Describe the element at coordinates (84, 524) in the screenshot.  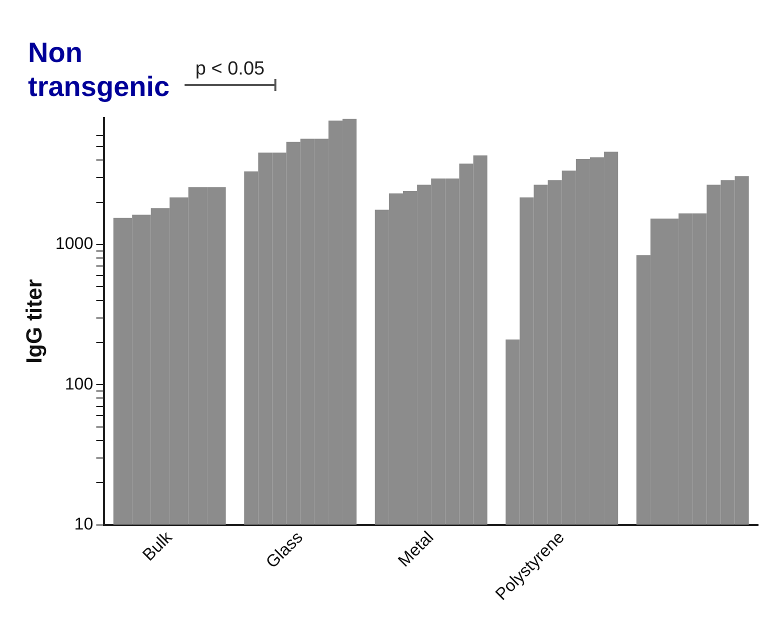
I see `y-tick-label: 10` at that location.